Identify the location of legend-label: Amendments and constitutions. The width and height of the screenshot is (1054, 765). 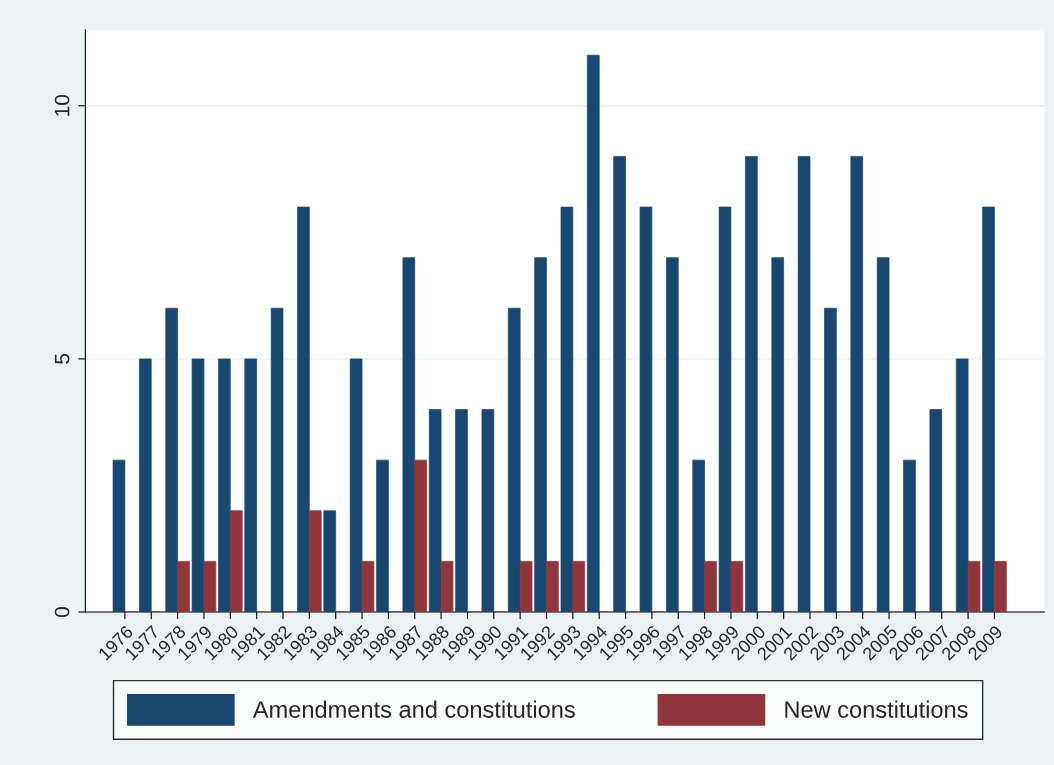
(413, 709).